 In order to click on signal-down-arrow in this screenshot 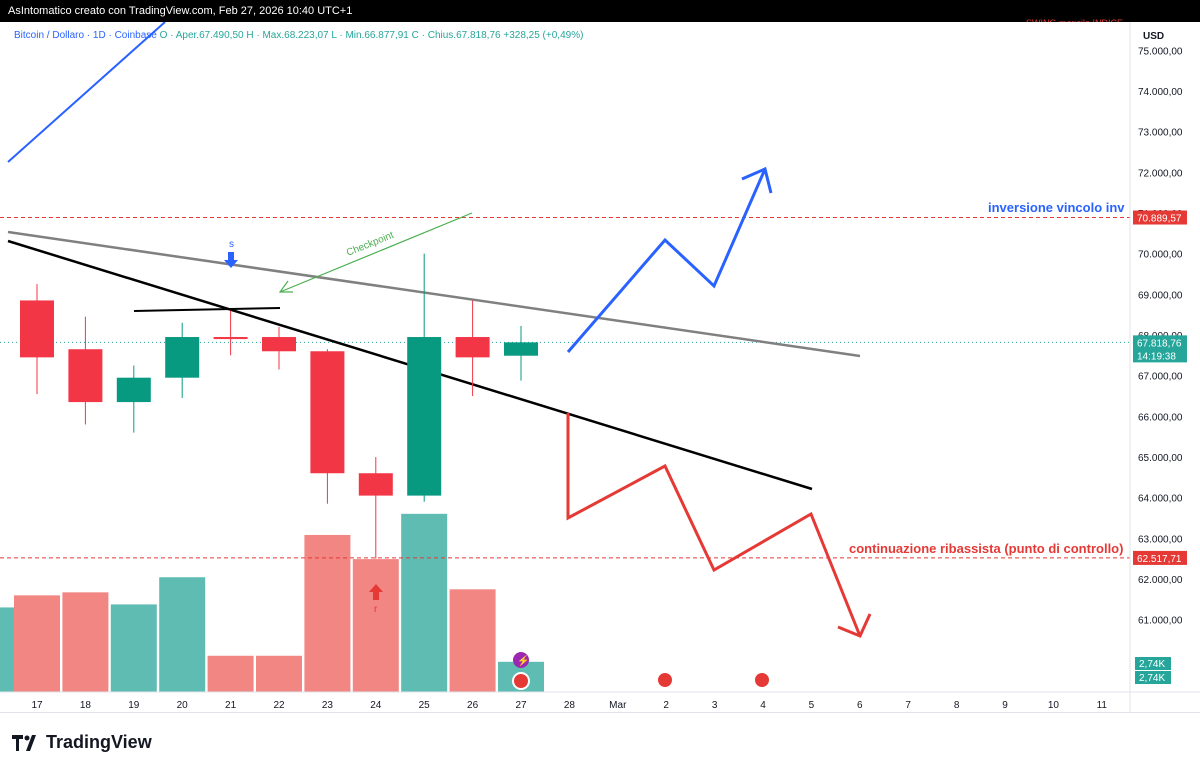, I will do `click(231, 260)`.